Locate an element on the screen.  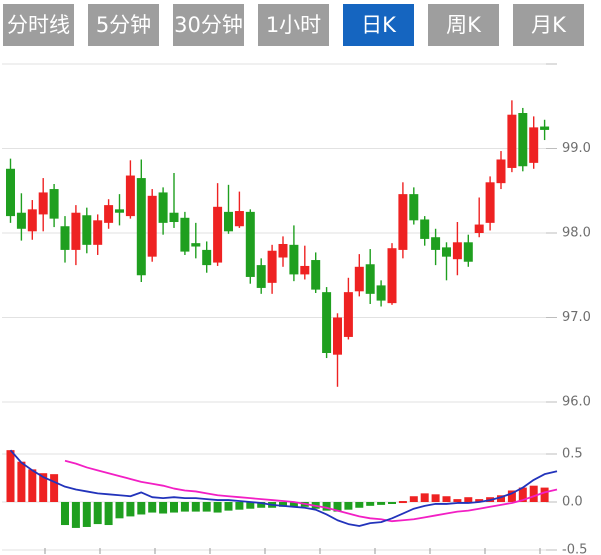
price-axis-label: 97.0 is located at coordinates (576, 317).